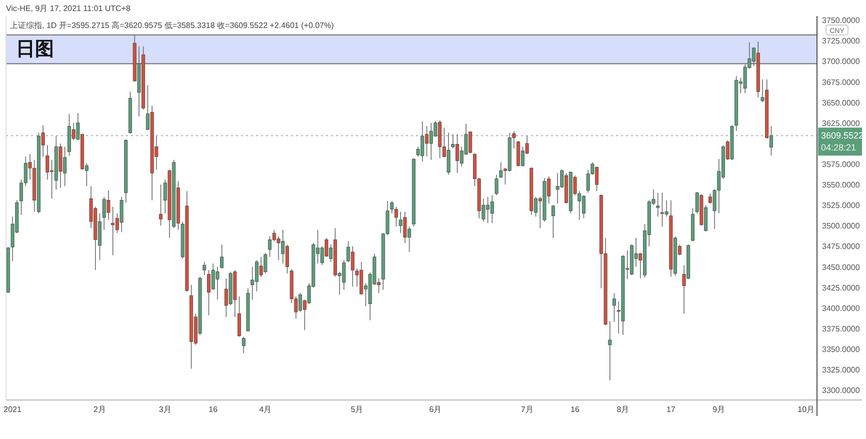 The height and width of the screenshot is (439, 866). Describe the element at coordinates (841, 103) in the screenshot. I see `y-tick-label: 3650.0000` at that location.